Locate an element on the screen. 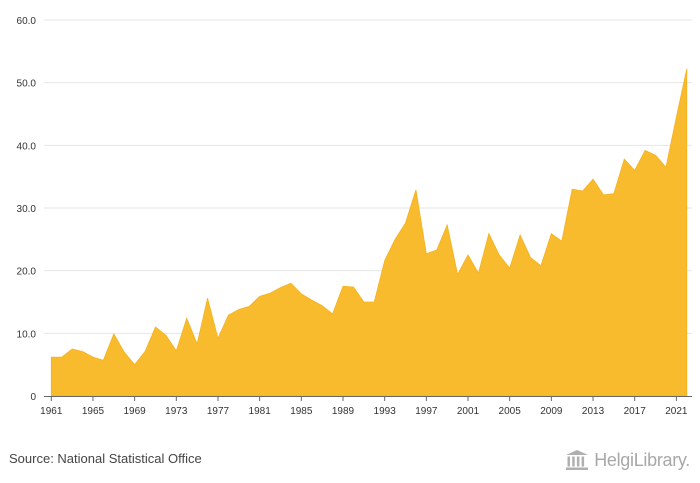 This screenshot has width=700, height=483. x-tick-label: 2021 is located at coordinates (676, 411).